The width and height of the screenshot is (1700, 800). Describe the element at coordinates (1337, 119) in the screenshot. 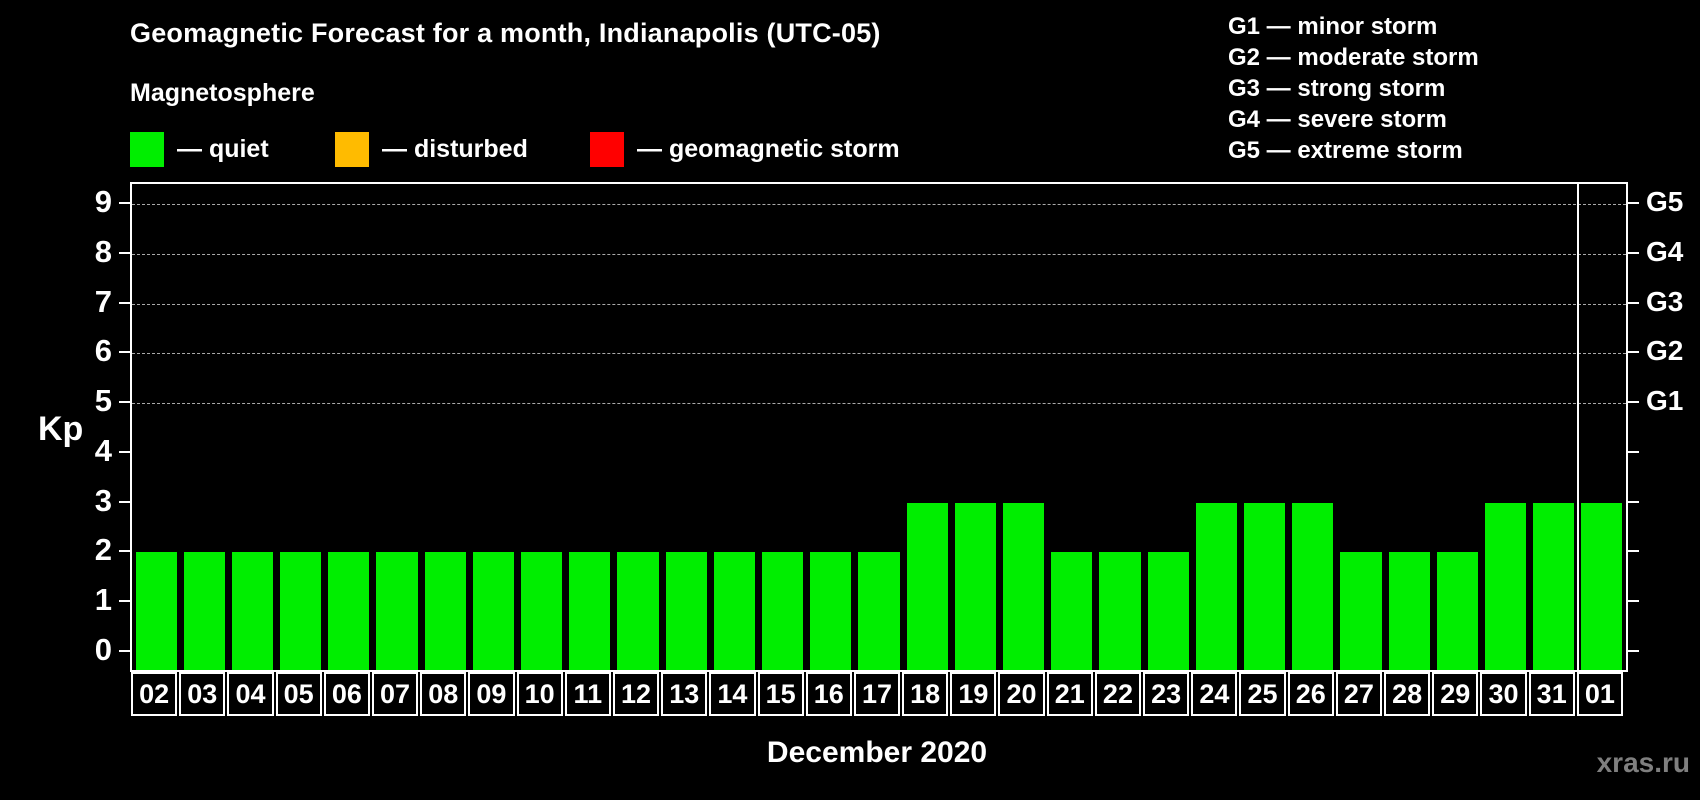

I see `g-legend-line: G4 — severe storm` at that location.